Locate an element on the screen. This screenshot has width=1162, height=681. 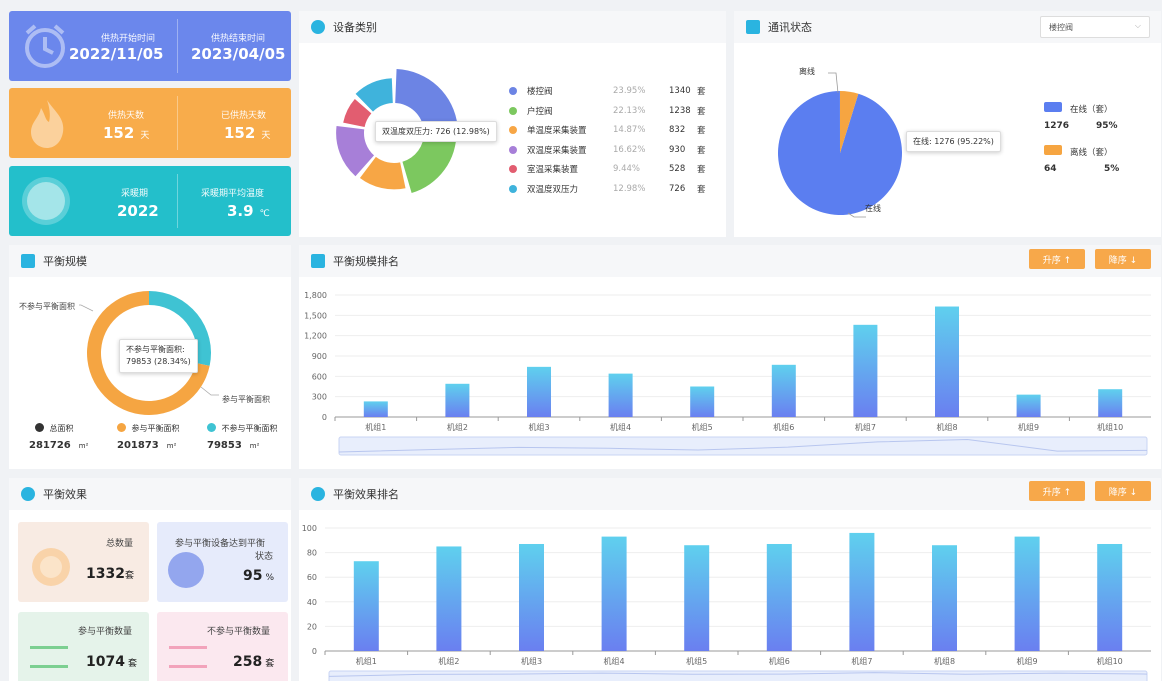
x-tick-label: 机组3 is located at coordinates (538, 427).